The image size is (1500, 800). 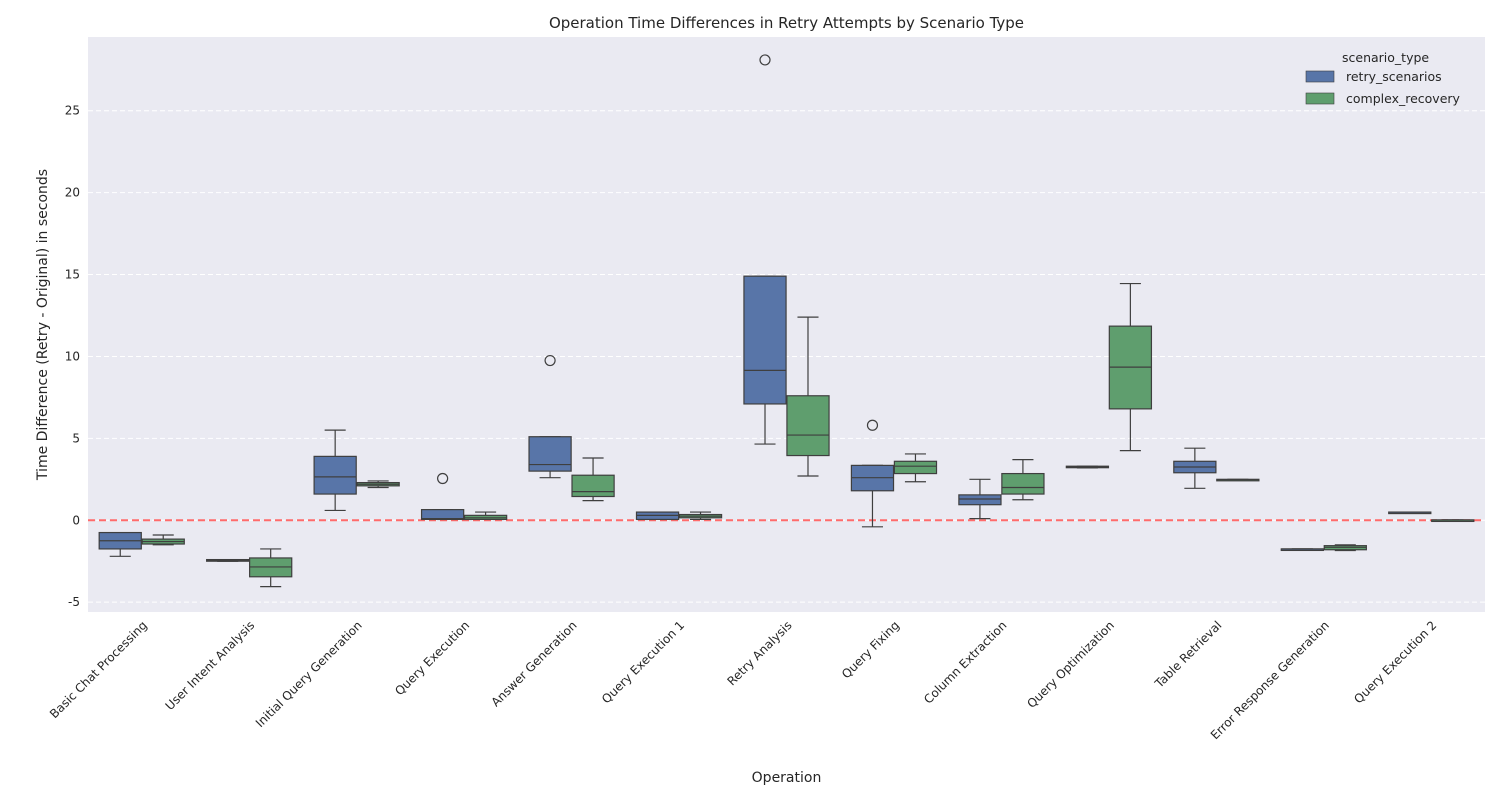 I want to click on y-tick-label: 10, so click(x=72, y=356).